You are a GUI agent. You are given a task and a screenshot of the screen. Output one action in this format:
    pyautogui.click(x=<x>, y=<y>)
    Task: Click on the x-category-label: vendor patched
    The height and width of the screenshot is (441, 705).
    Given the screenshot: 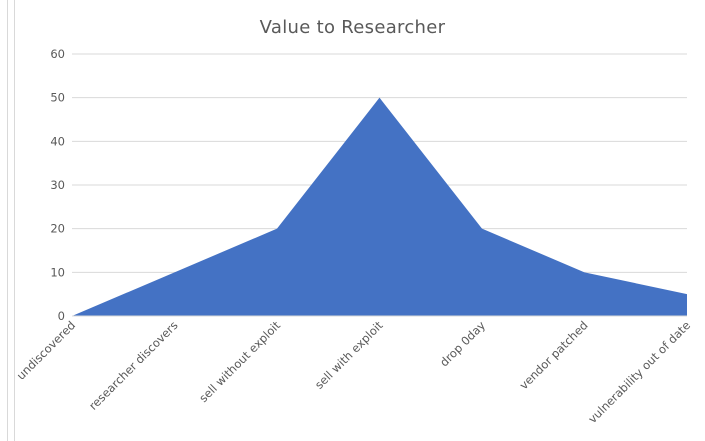 What is the action you would take?
    pyautogui.click(x=554, y=355)
    